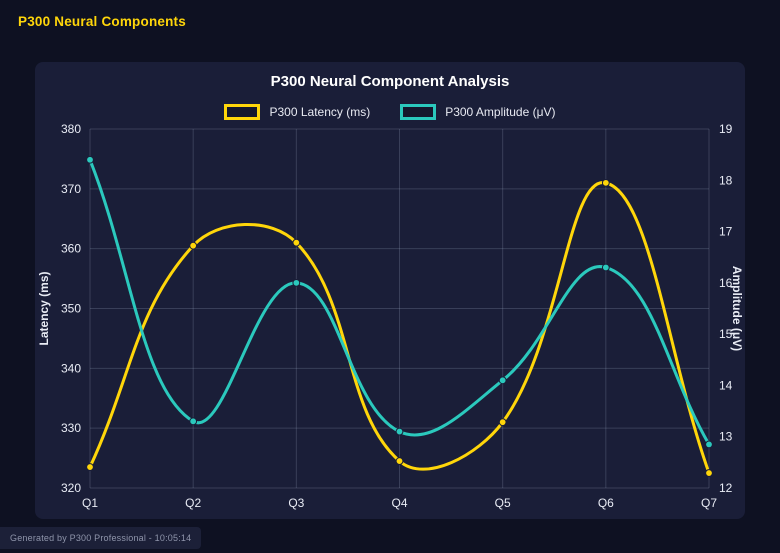 The height and width of the screenshot is (553, 780). What do you see at coordinates (606, 503) in the screenshot?
I see `x-axis-tick: Q6` at bounding box center [606, 503].